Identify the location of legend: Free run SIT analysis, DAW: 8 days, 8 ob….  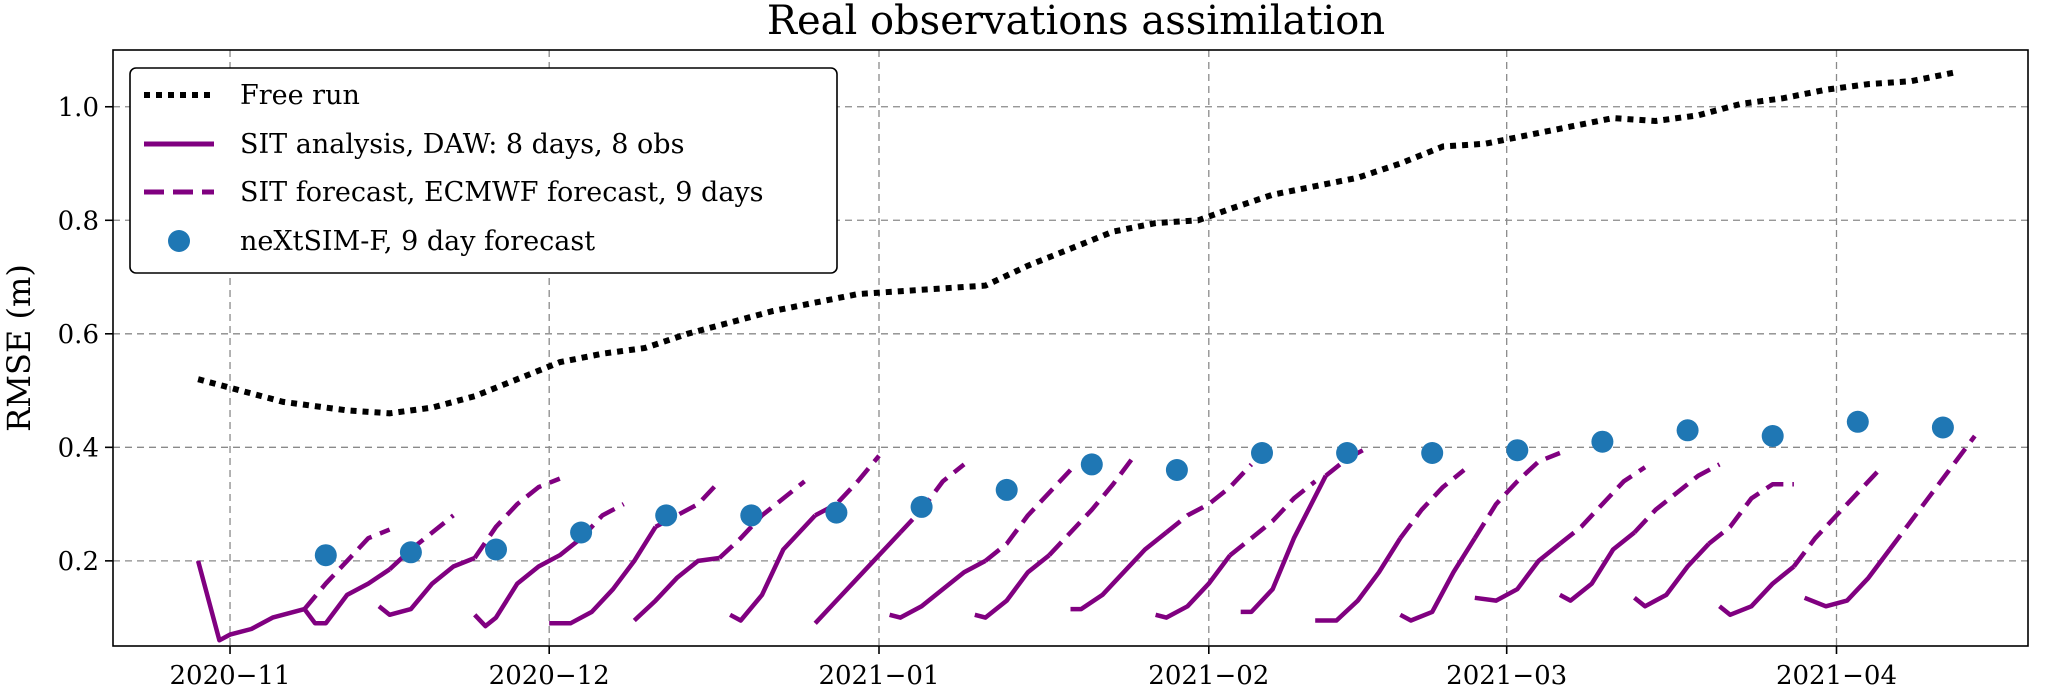
(483, 170).